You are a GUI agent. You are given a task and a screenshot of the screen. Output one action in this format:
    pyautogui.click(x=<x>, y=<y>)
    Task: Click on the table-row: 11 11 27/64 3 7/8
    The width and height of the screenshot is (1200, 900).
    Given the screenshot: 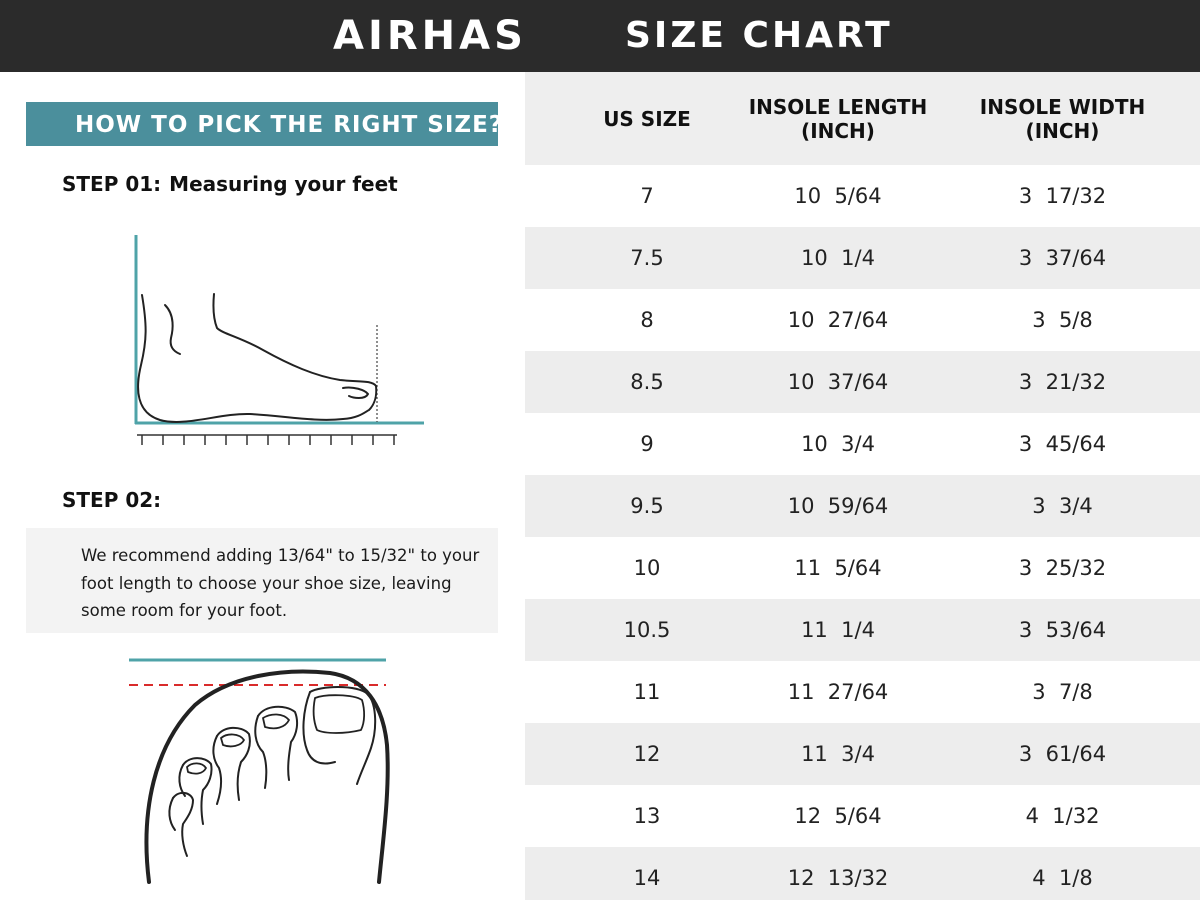 What is the action you would take?
    pyautogui.click(x=862, y=692)
    